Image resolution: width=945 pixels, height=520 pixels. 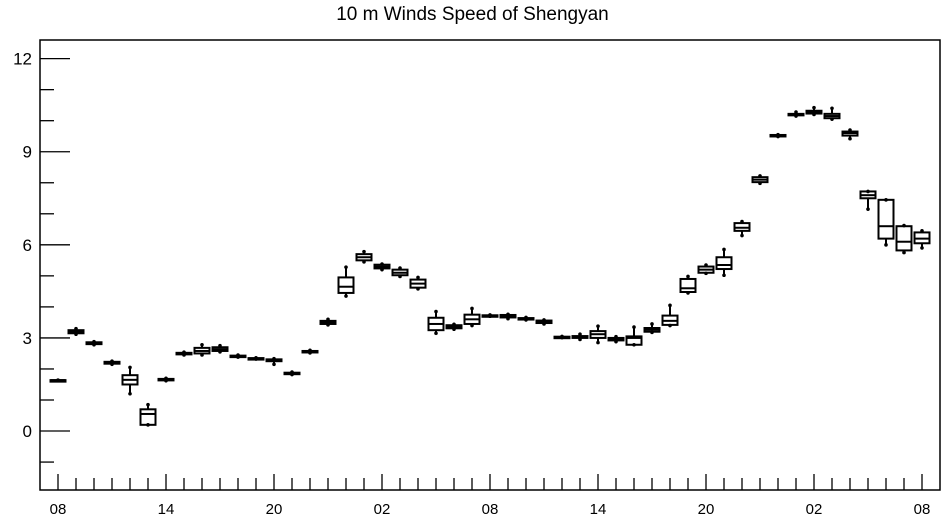 I want to click on y-tick-label: 9, so click(x=27, y=152).